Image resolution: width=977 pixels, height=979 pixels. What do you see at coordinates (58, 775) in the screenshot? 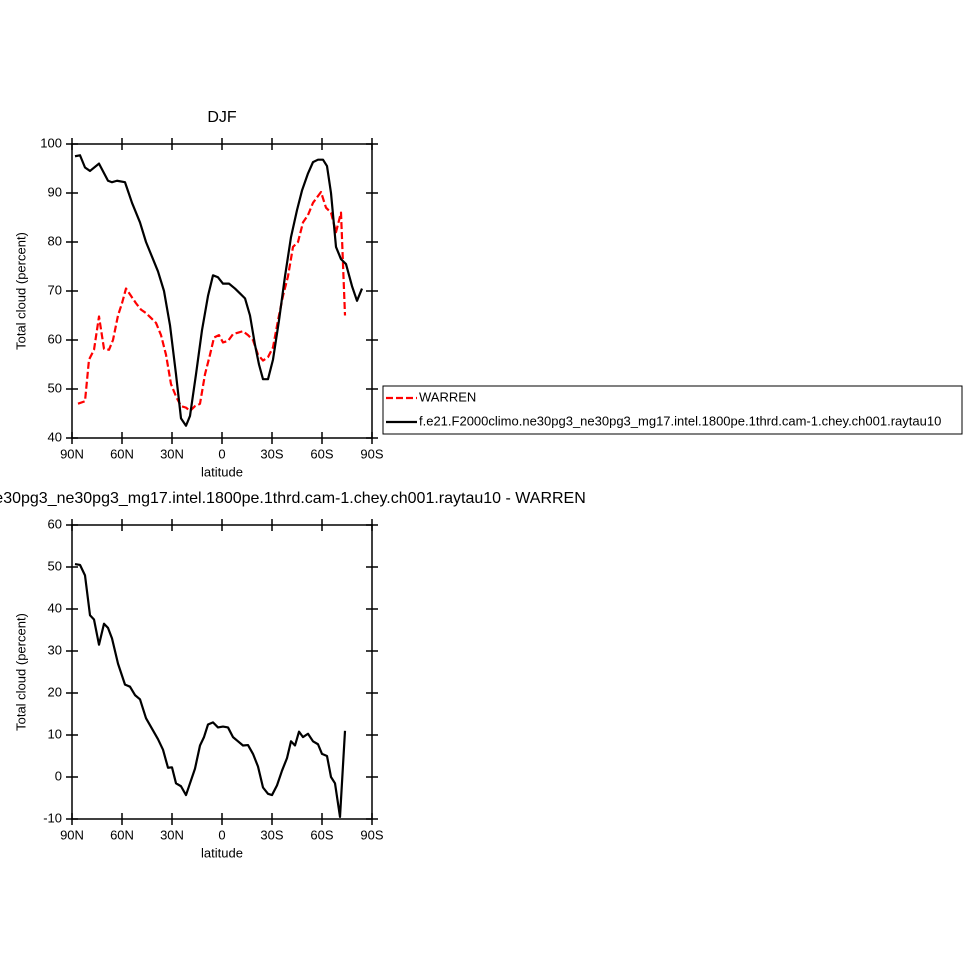
I see `y-tick-label: 0` at bounding box center [58, 775].